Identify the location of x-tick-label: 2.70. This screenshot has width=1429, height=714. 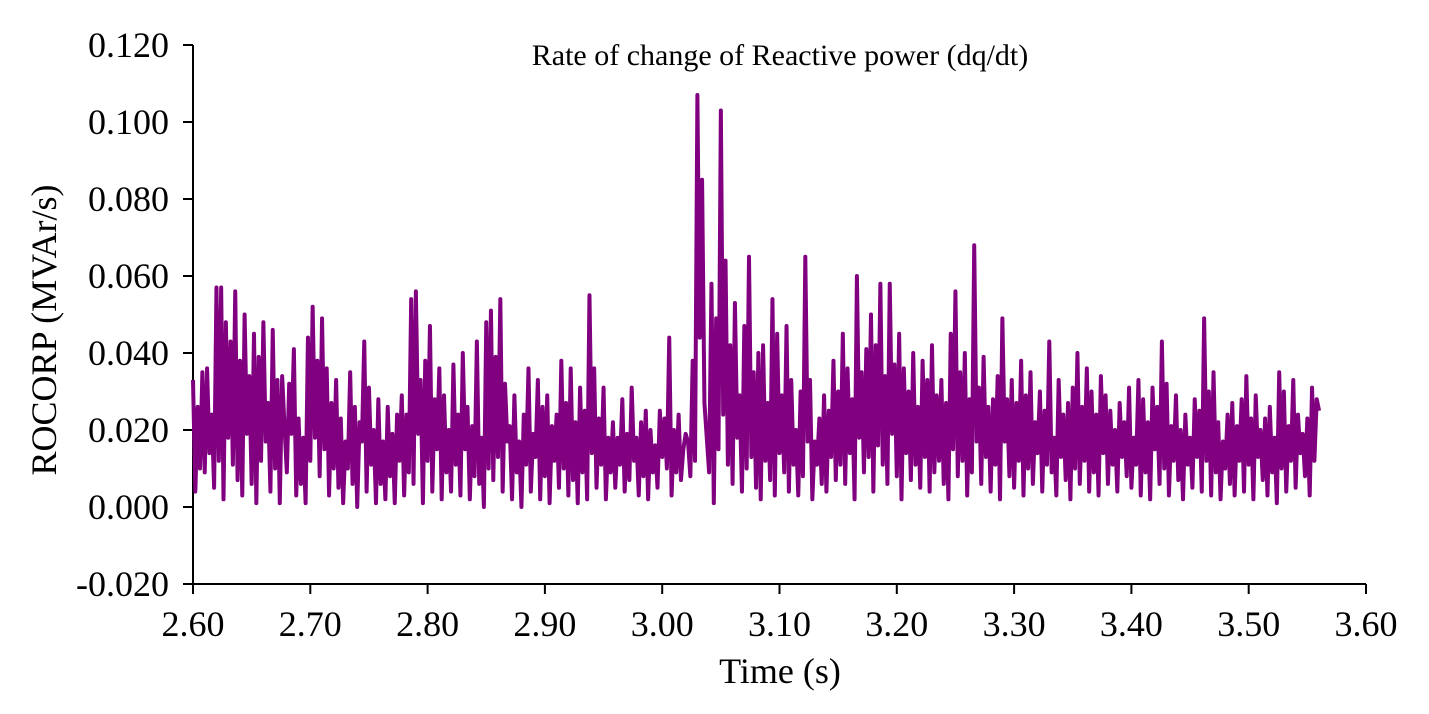
(310, 624).